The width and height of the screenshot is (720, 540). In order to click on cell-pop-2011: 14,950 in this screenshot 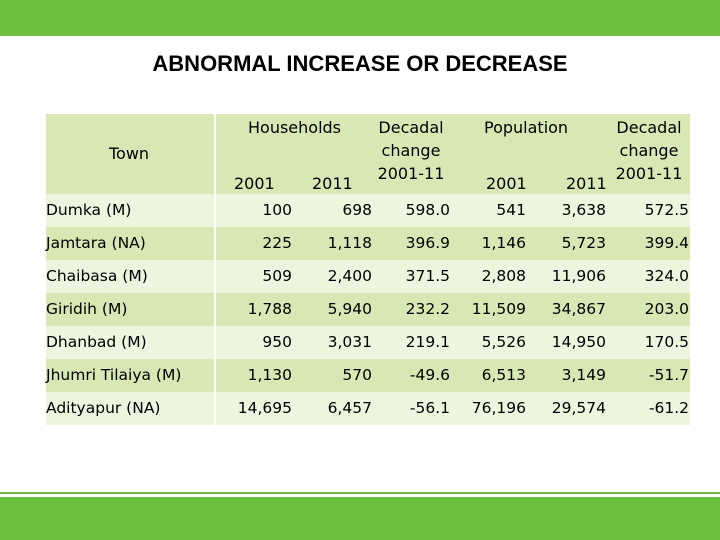, I will do `click(578, 342)`.